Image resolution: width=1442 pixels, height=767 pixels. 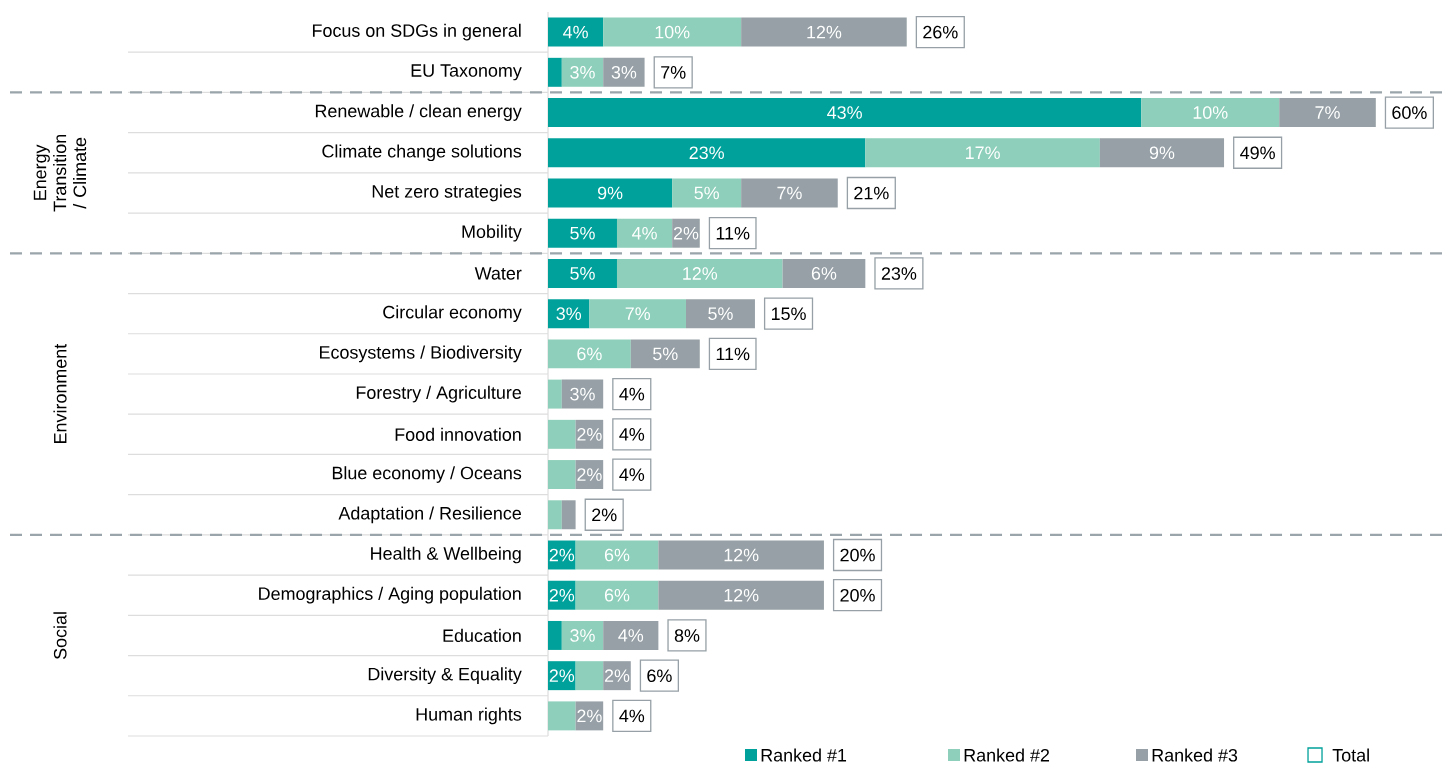 I want to click on y-tick-label: Water, so click(x=498, y=273).